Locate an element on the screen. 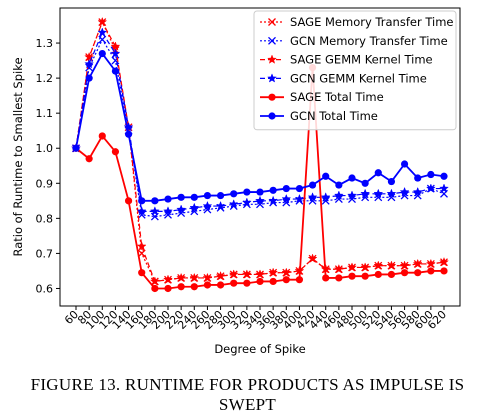 Image resolution: width=495 pixels, height=415 pixels. y-tick-label: 1.2 is located at coordinates (45, 78).